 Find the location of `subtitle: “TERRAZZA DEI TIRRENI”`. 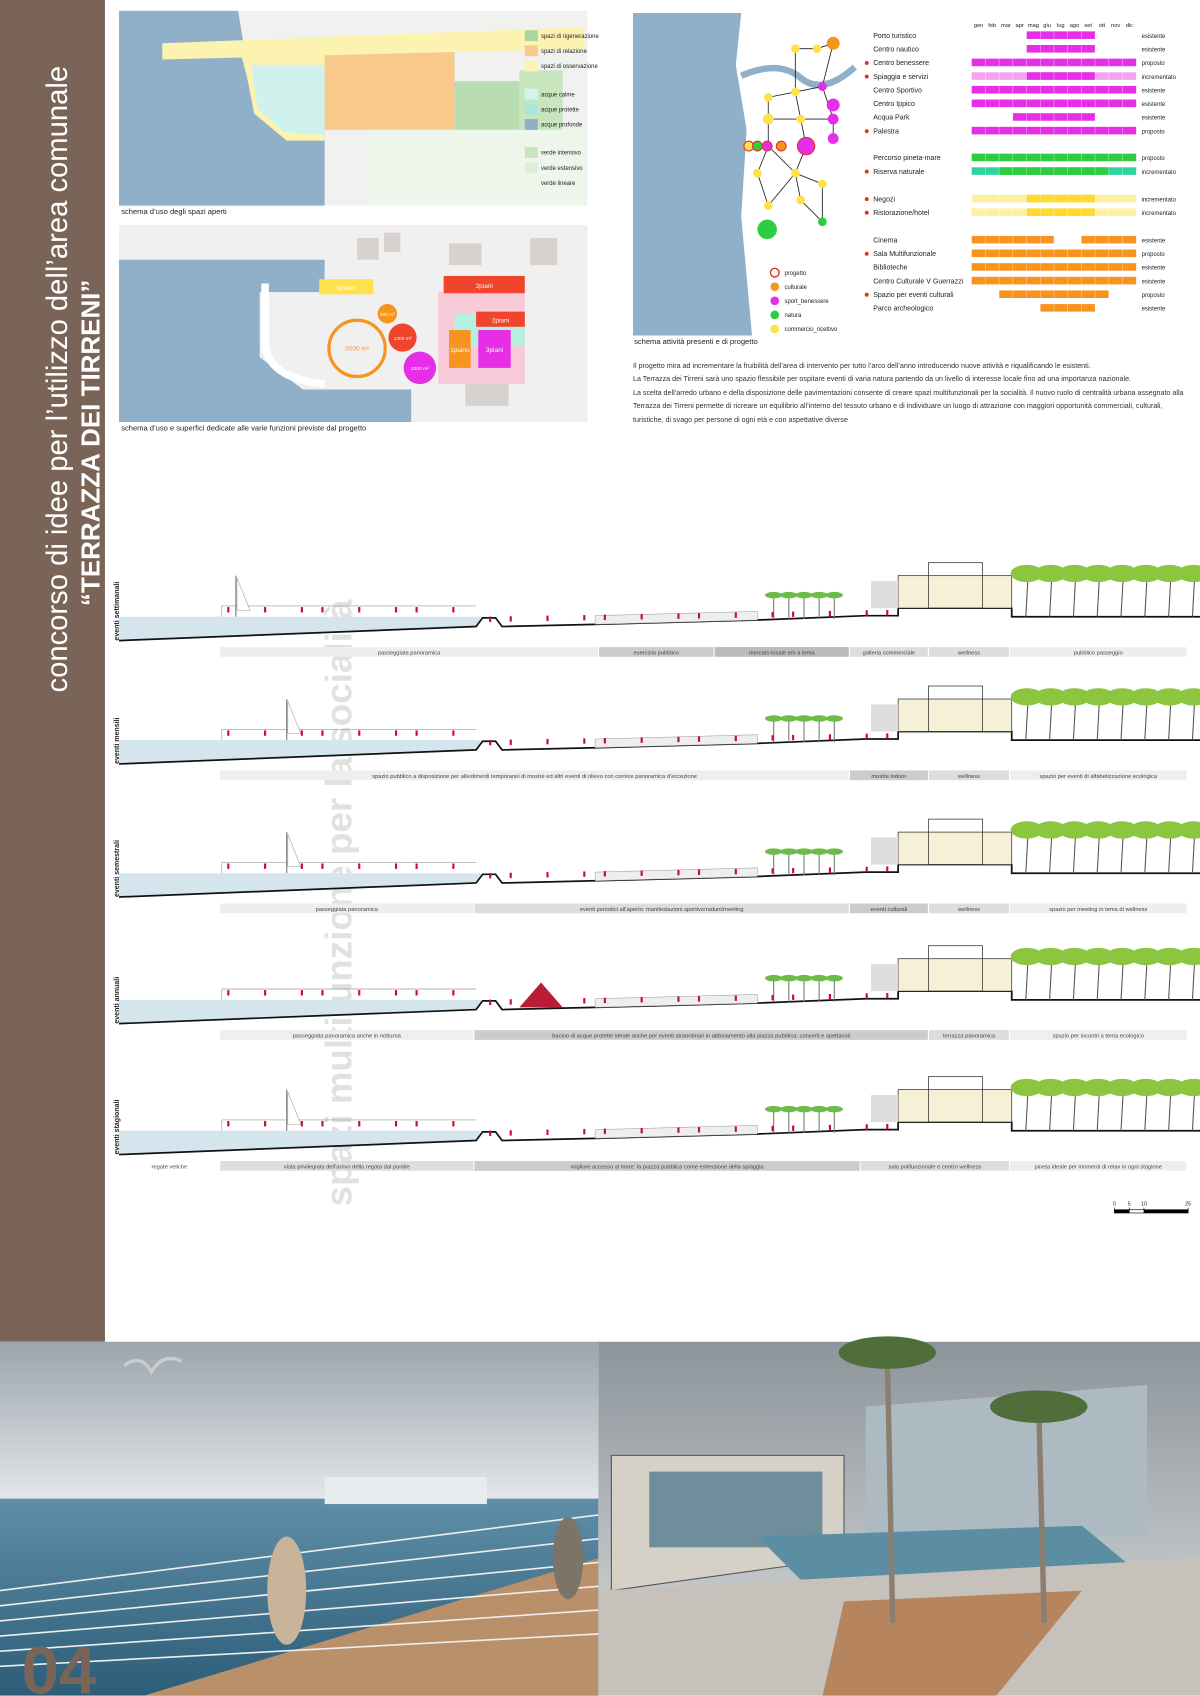

subtitle: “TERRAZZA DEI TIRRENI” is located at coordinates (91, 443).